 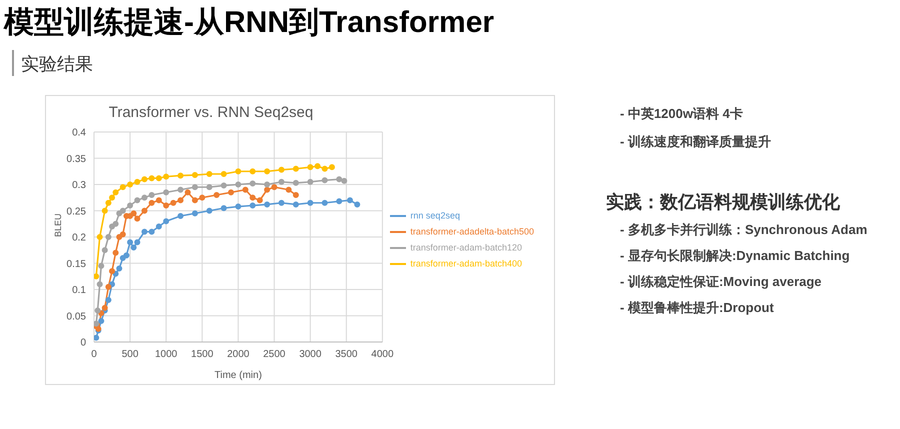 I want to click on text: 模型训练提速-从RNN到Transformer, so click(x=249, y=23).